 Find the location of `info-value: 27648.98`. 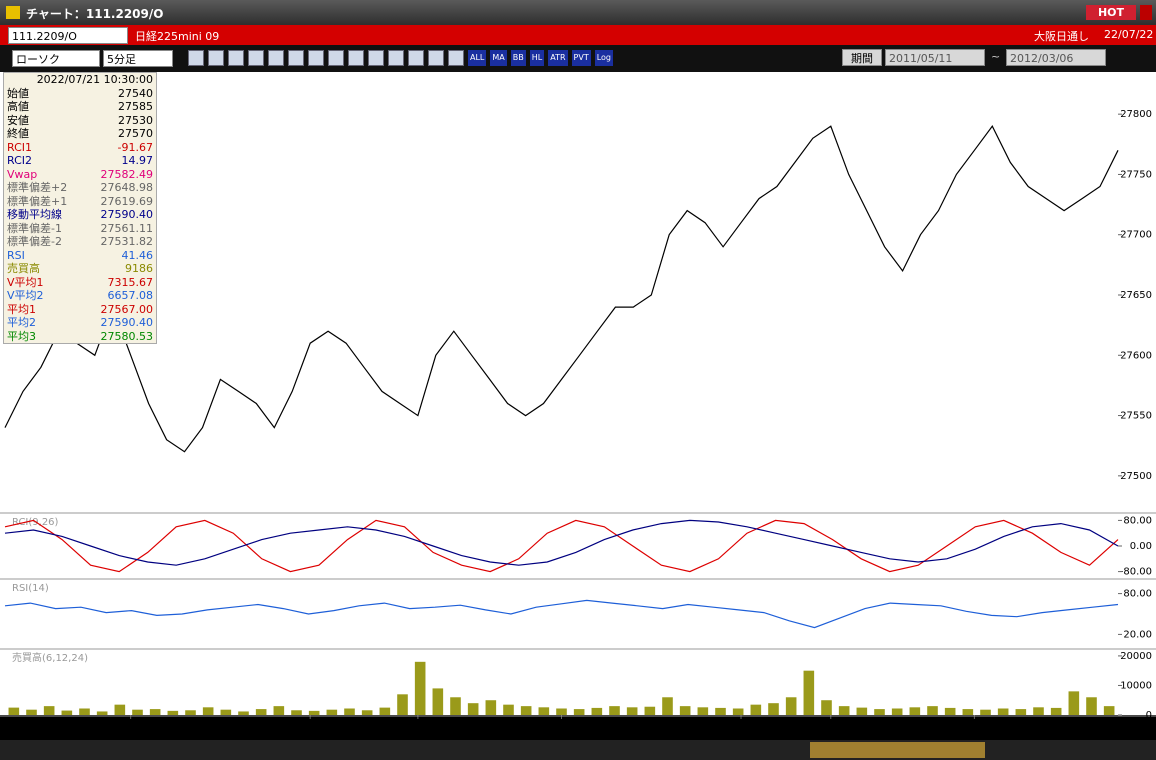

info-value: 27648.98 is located at coordinates (127, 187).